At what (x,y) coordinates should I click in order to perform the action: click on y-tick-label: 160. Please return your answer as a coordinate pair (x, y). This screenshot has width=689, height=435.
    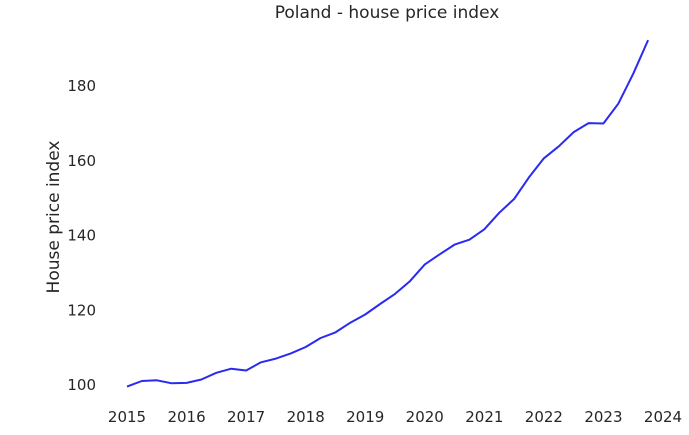
    Looking at the image, I should click on (81, 161).